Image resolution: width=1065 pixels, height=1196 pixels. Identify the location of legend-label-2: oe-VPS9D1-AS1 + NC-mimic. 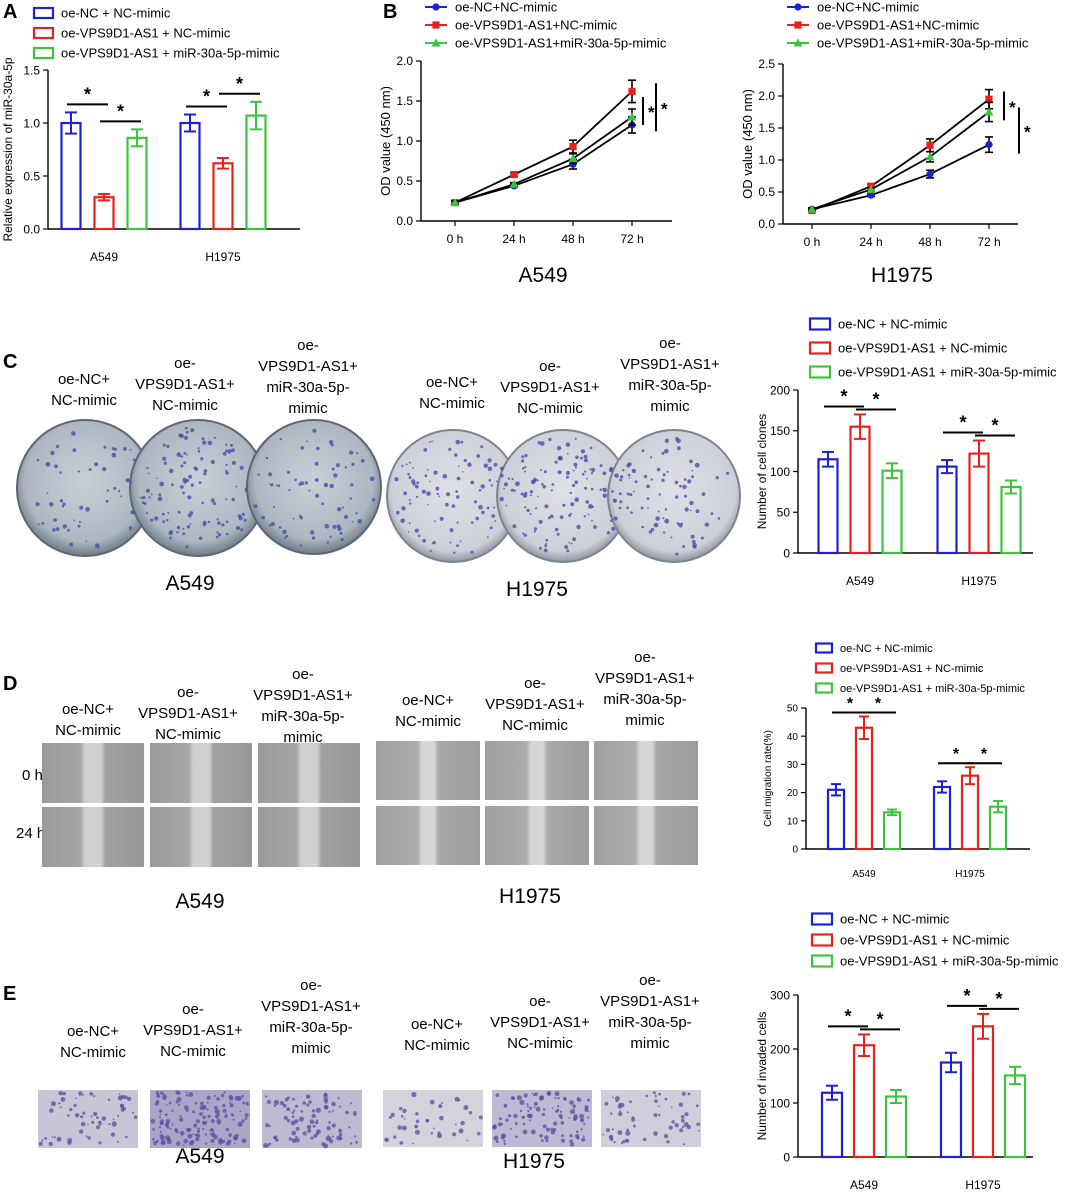
(923, 348).